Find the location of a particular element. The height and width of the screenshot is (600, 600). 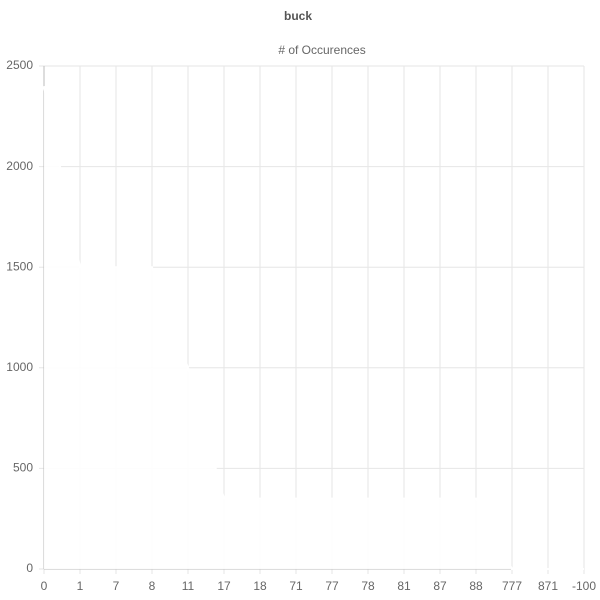

legend-swatch is located at coordinates (267, 50).